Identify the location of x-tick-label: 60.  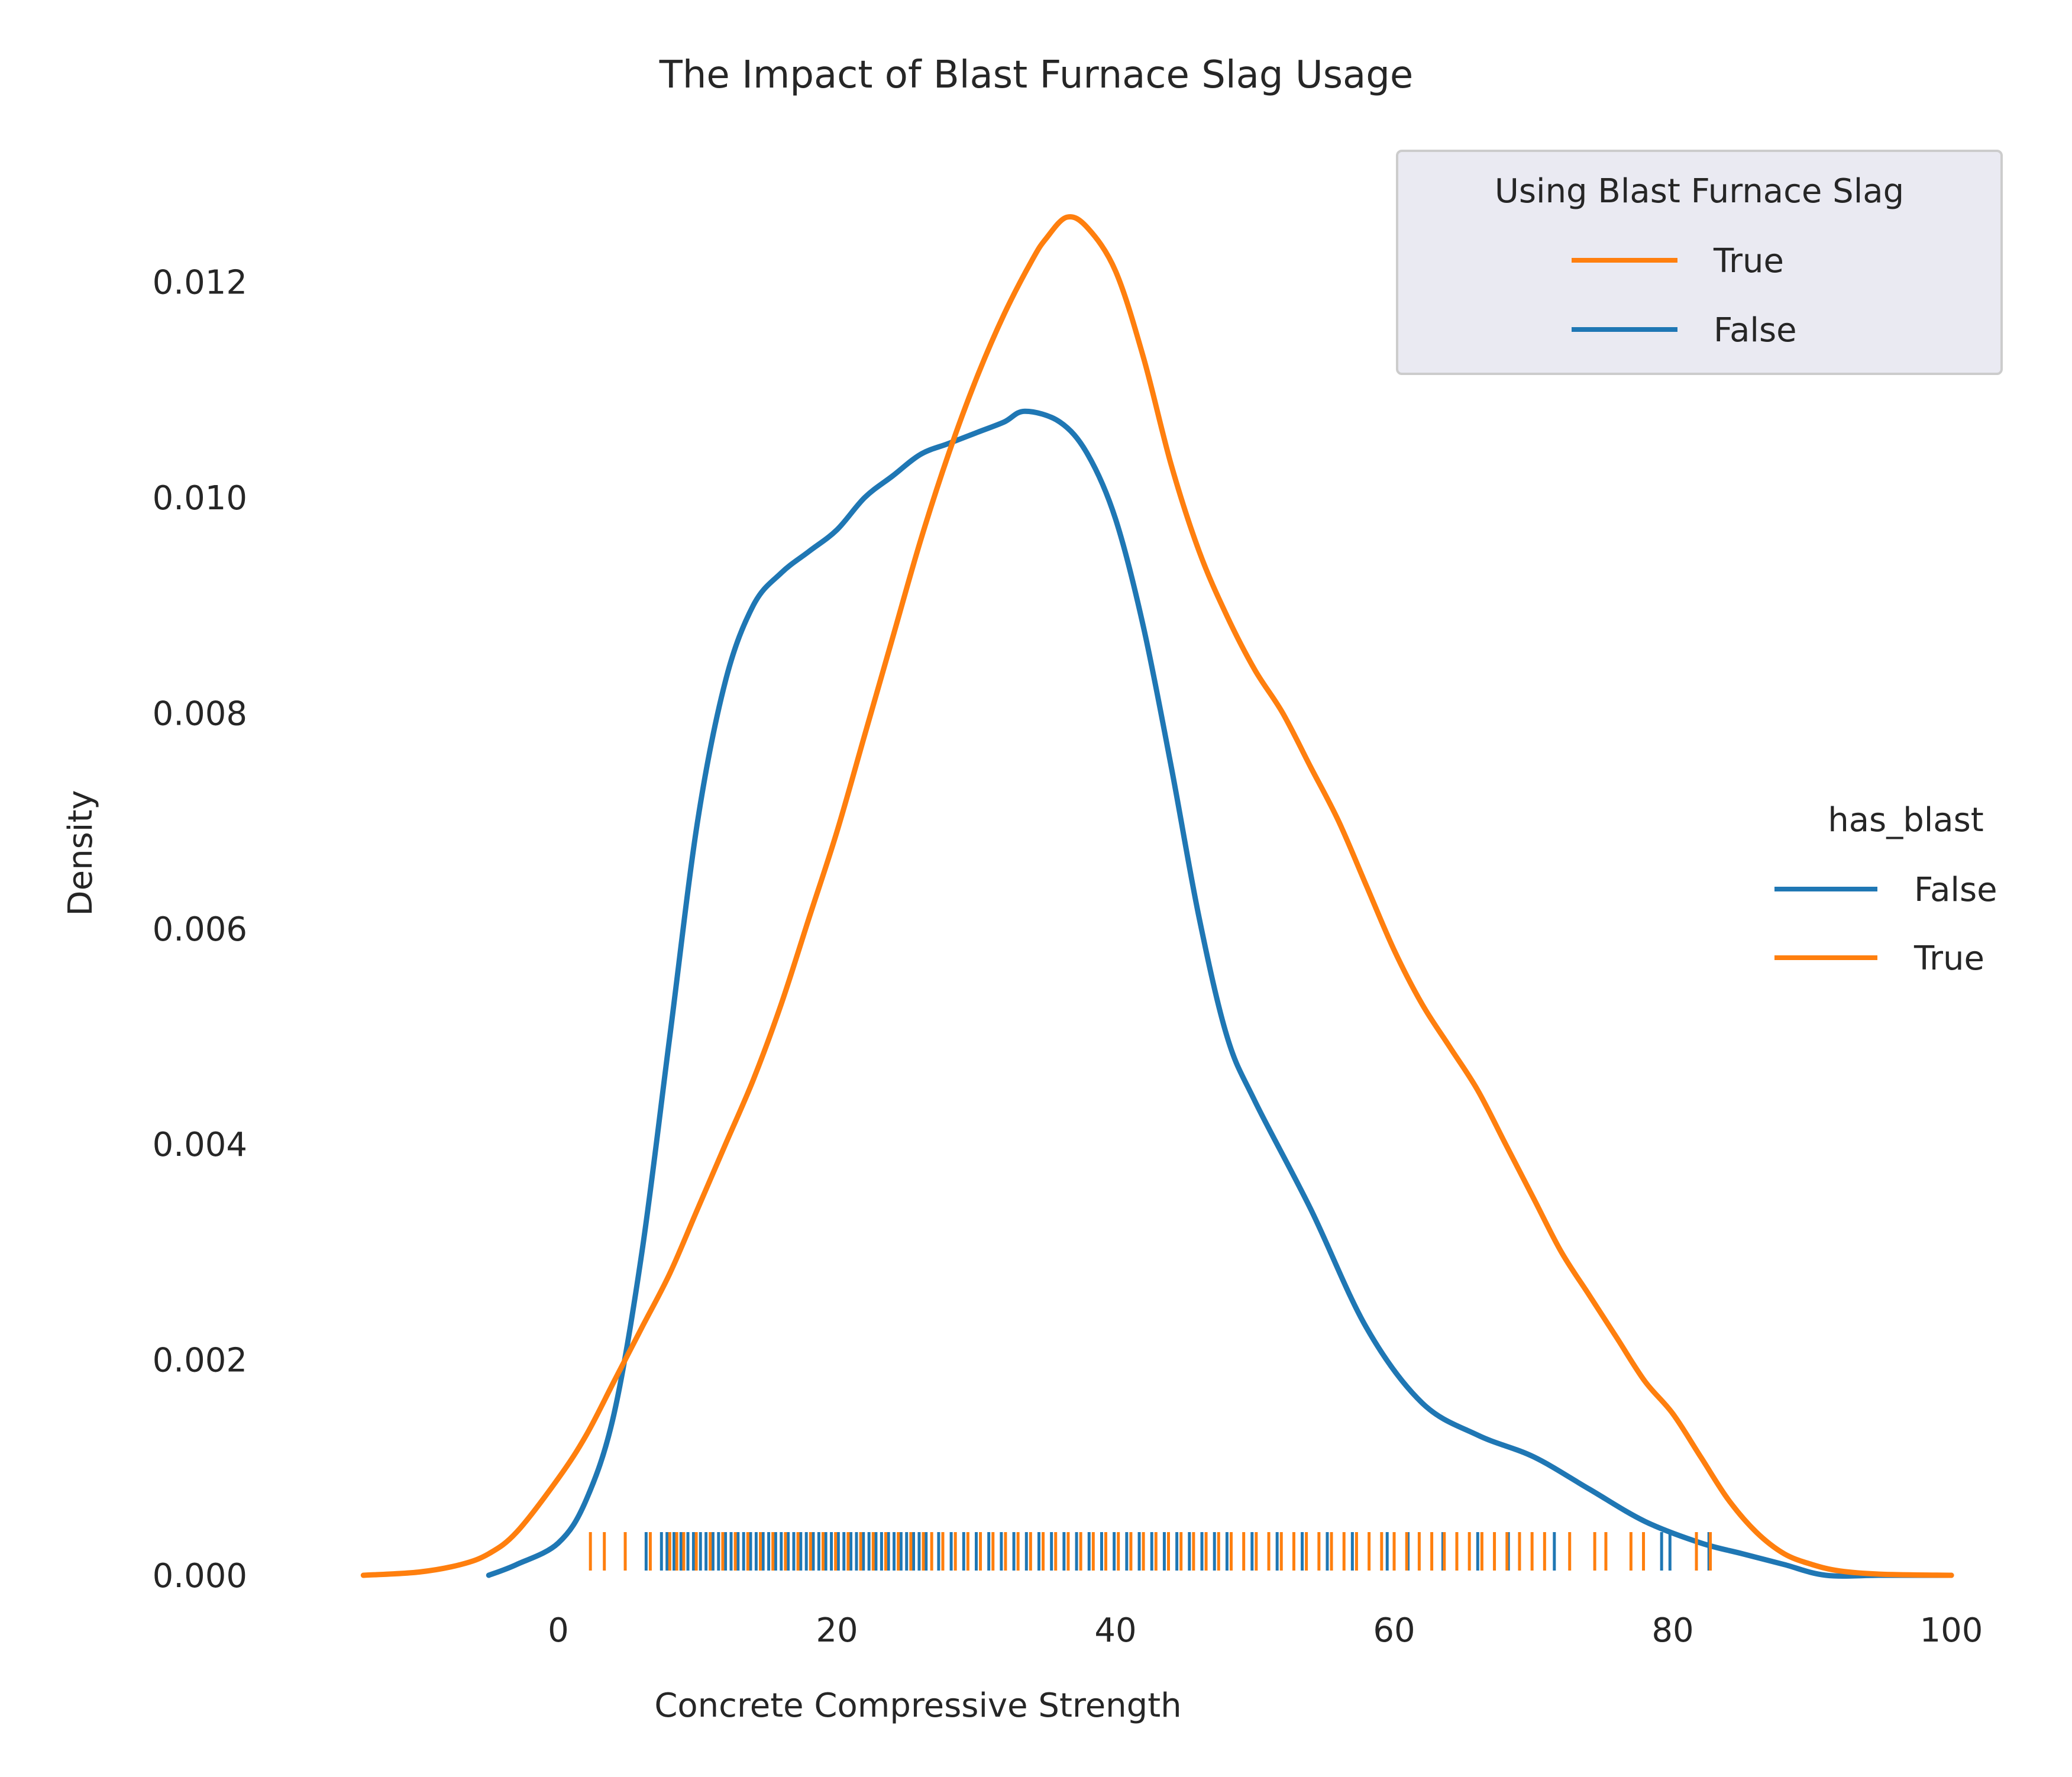
(1394, 1630).